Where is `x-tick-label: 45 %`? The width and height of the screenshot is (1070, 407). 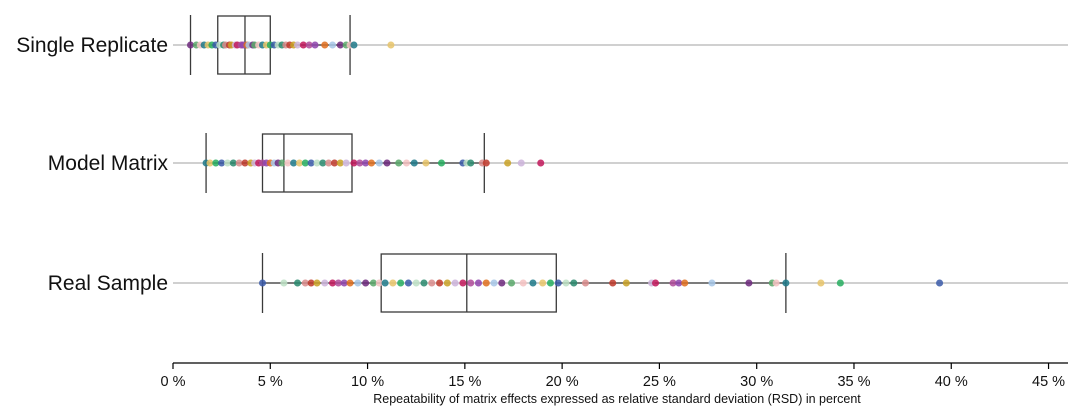 x-tick-label: 45 % is located at coordinates (1048, 382).